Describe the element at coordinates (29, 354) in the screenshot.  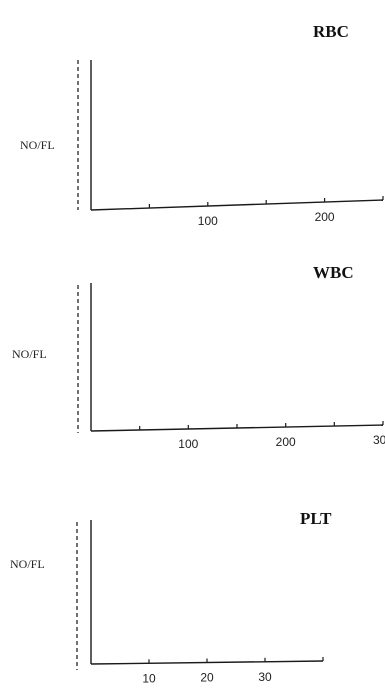
I see `wbc-y-axis-label: NO/FL` at that location.